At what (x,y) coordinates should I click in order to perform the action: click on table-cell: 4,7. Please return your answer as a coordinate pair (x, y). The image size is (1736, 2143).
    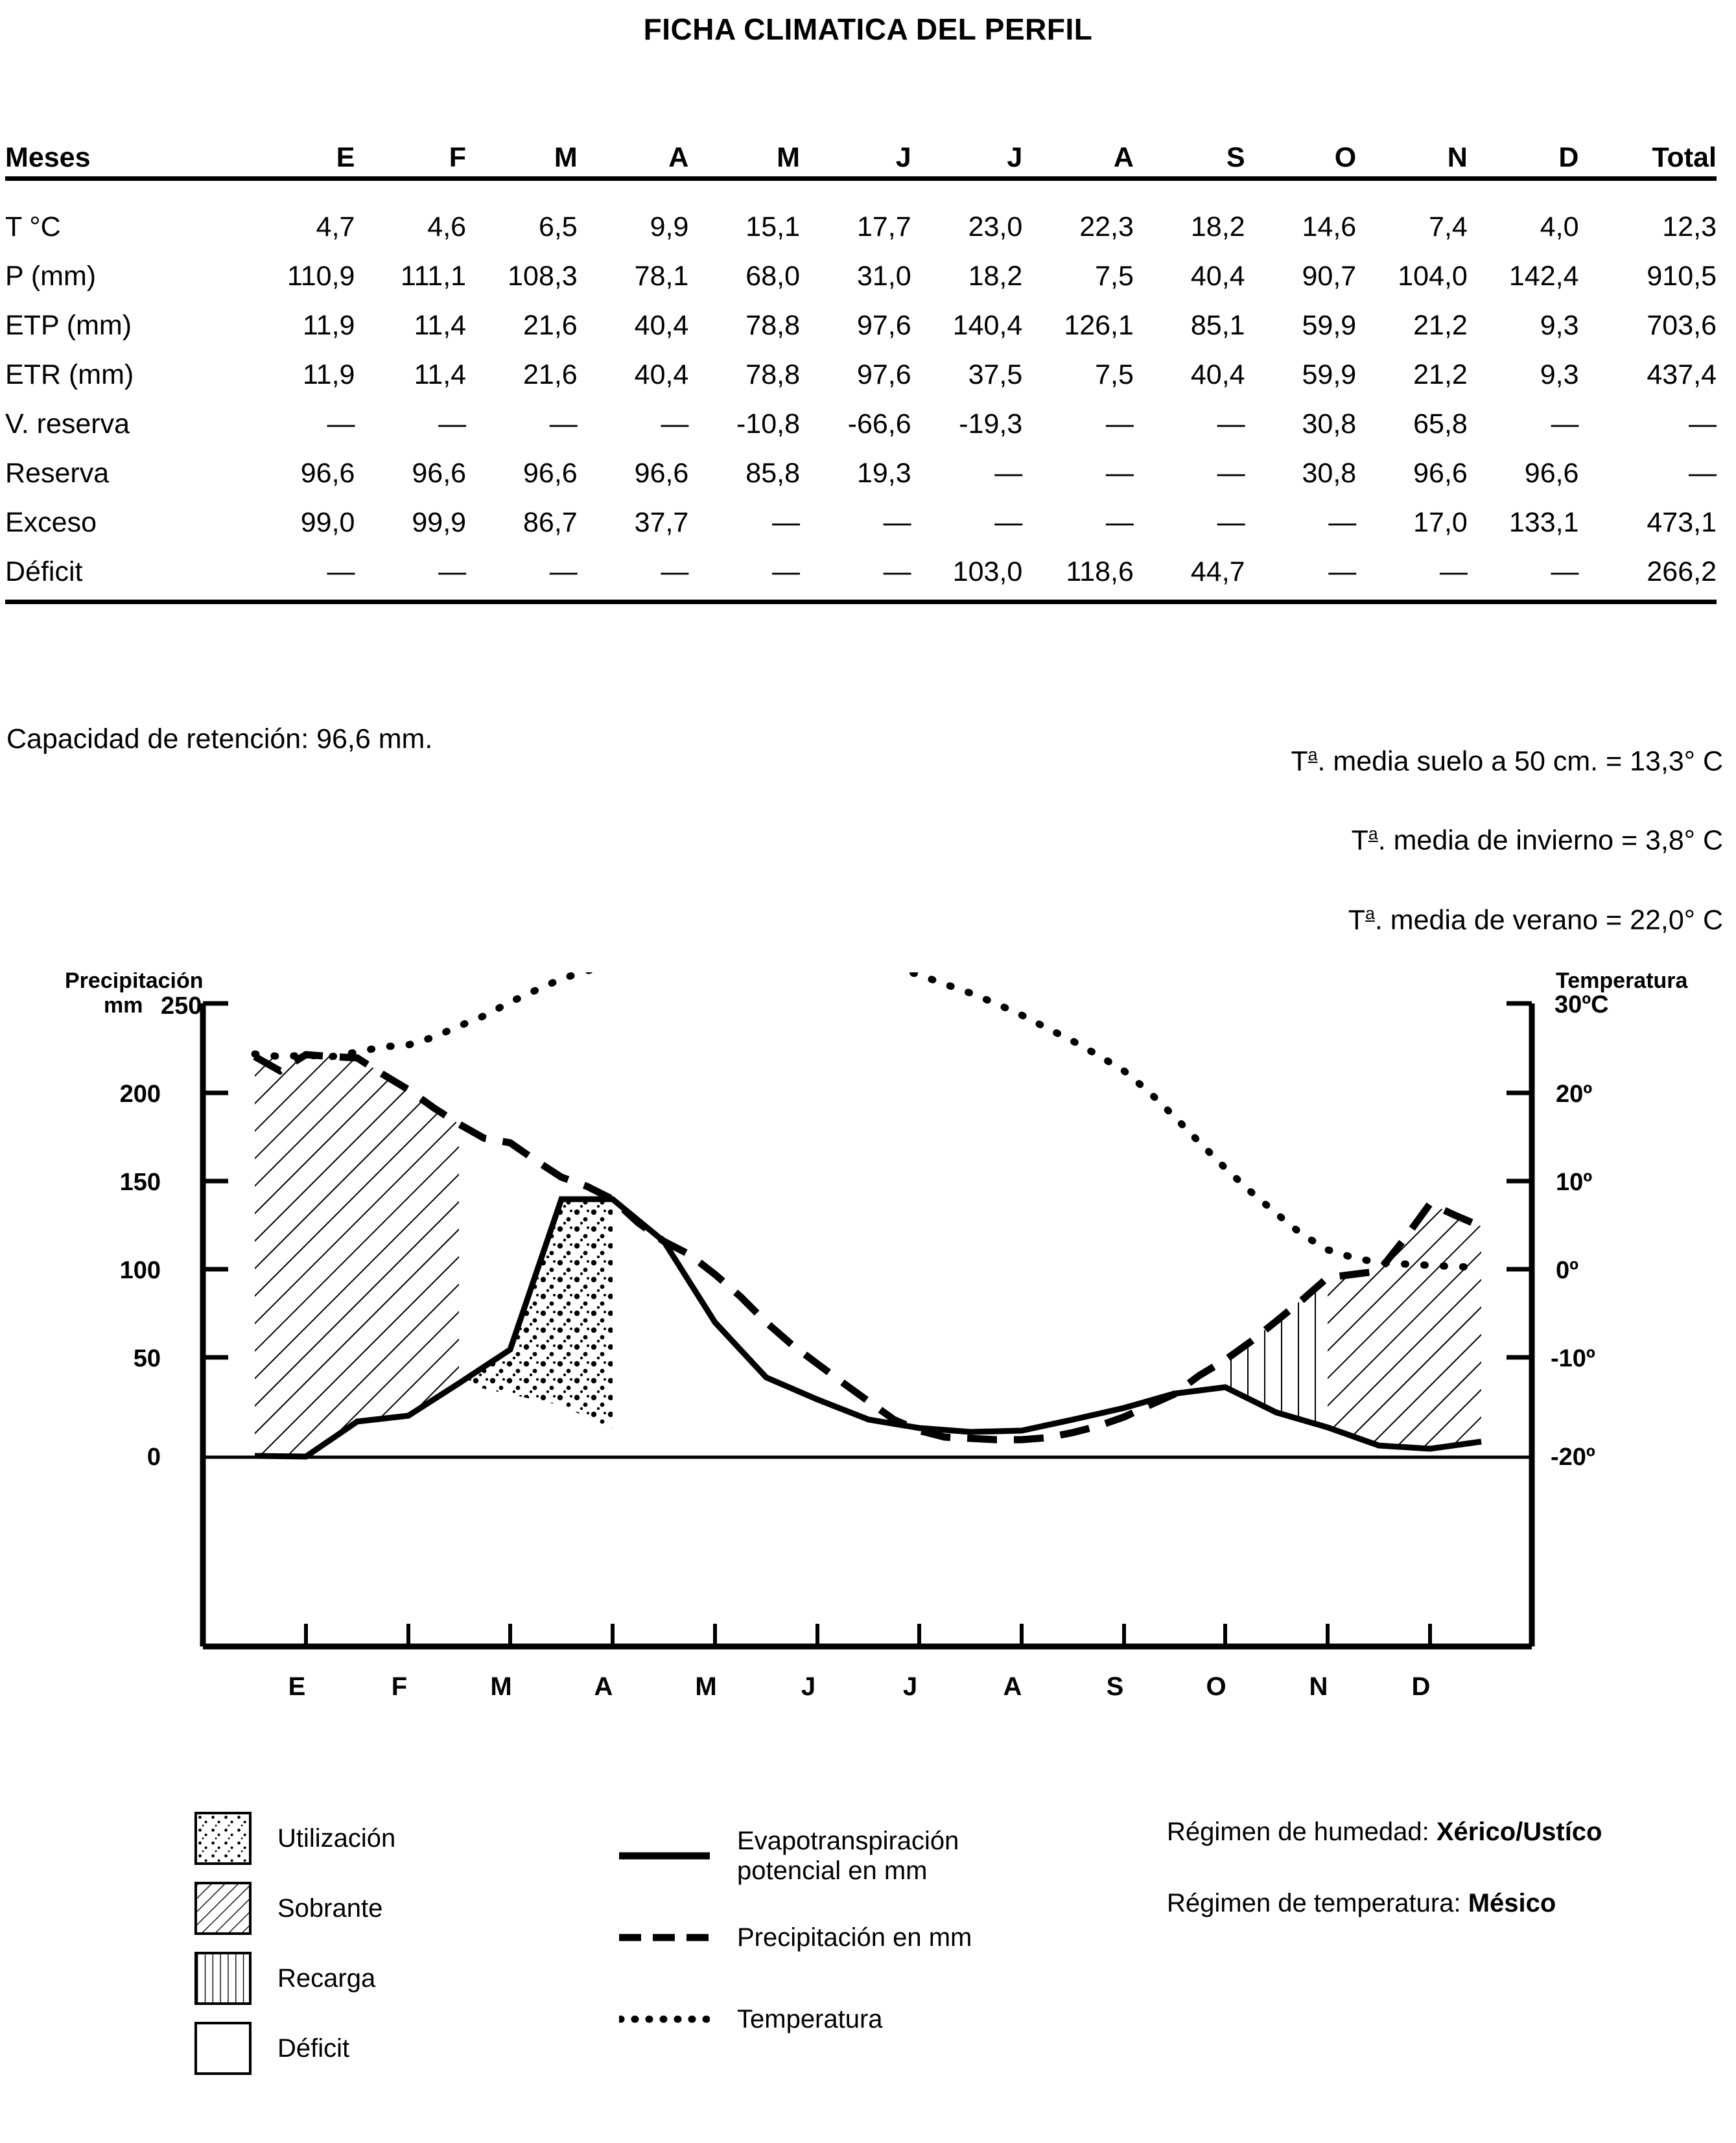
    Looking at the image, I should click on (335, 226).